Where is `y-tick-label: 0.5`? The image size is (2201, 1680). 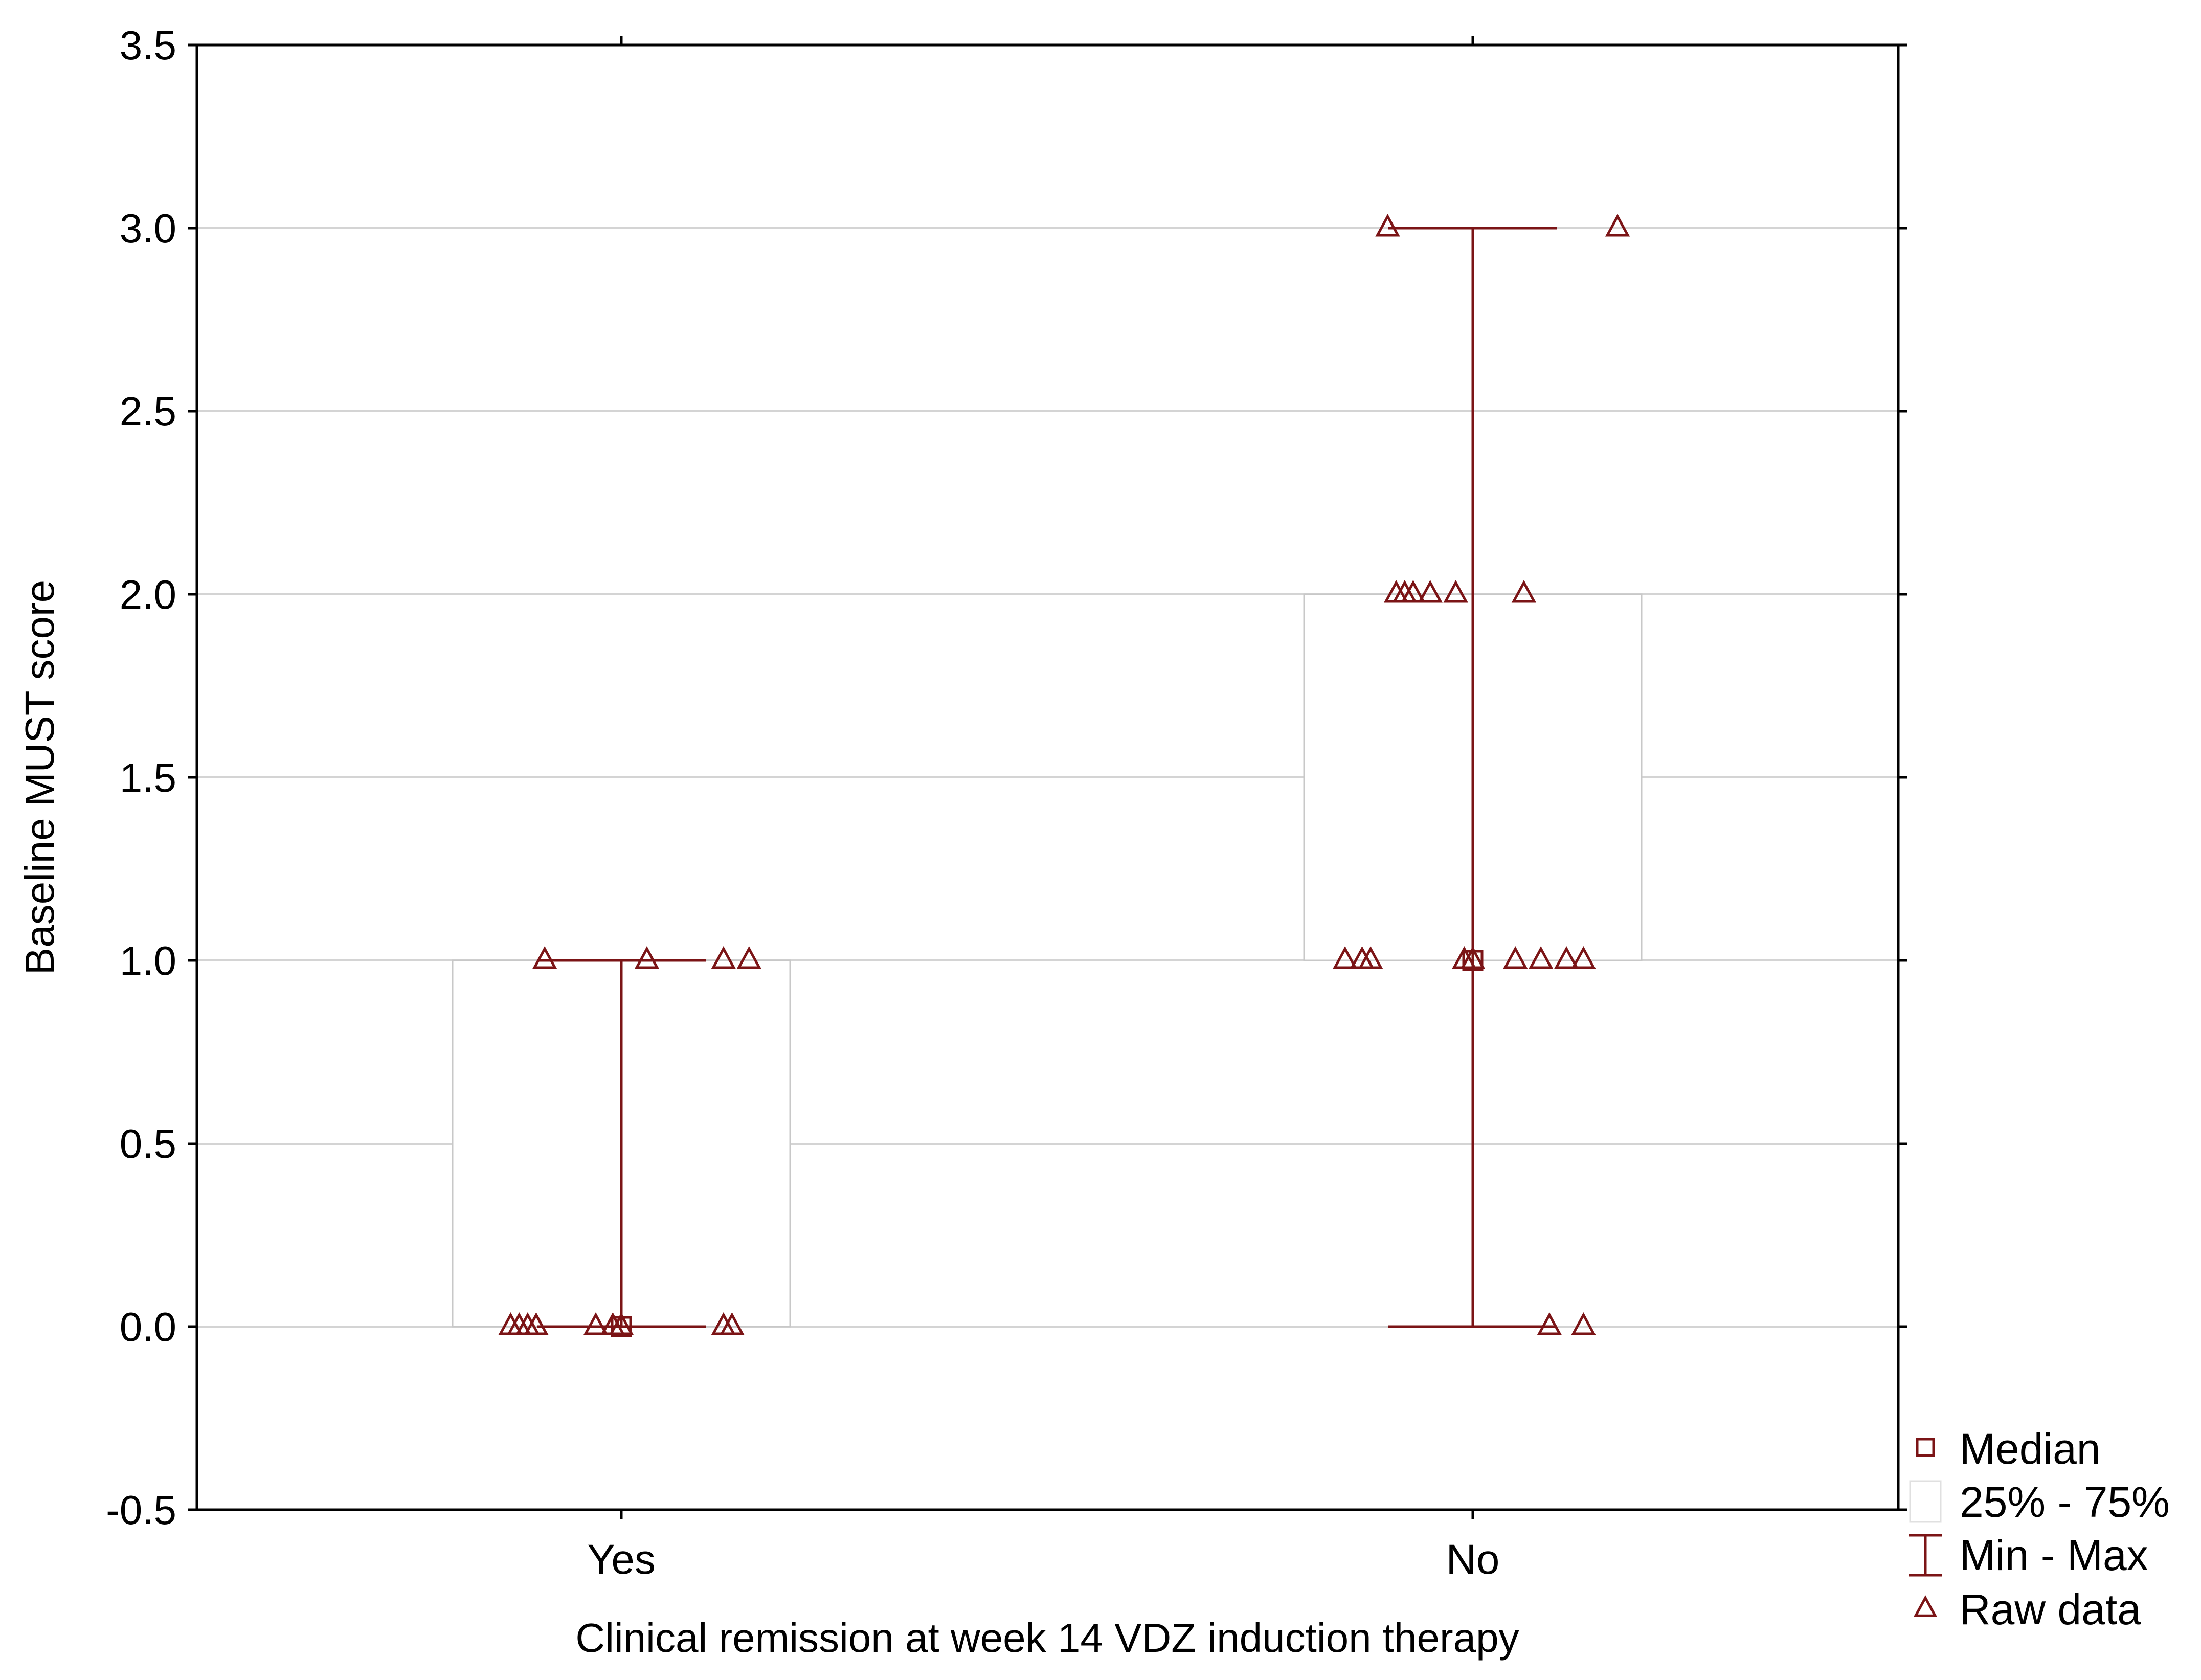
y-tick-label: 0.5 is located at coordinates (148, 1144).